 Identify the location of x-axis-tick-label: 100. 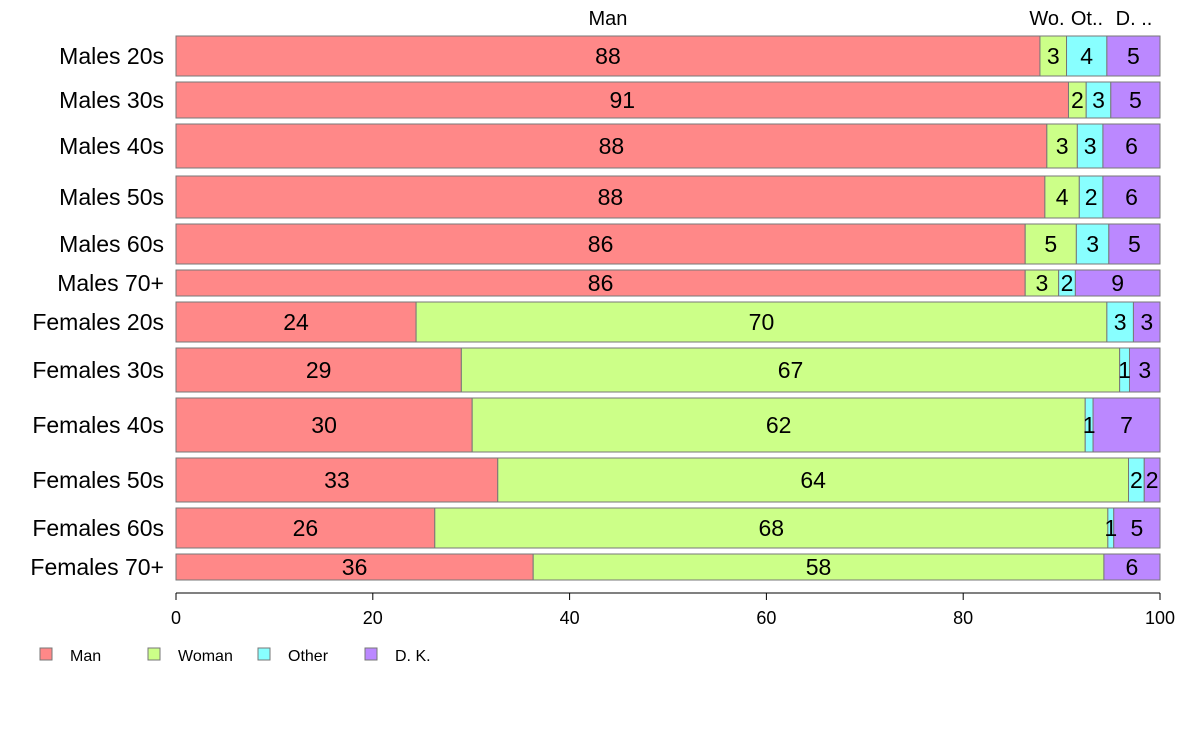
(1160, 618).